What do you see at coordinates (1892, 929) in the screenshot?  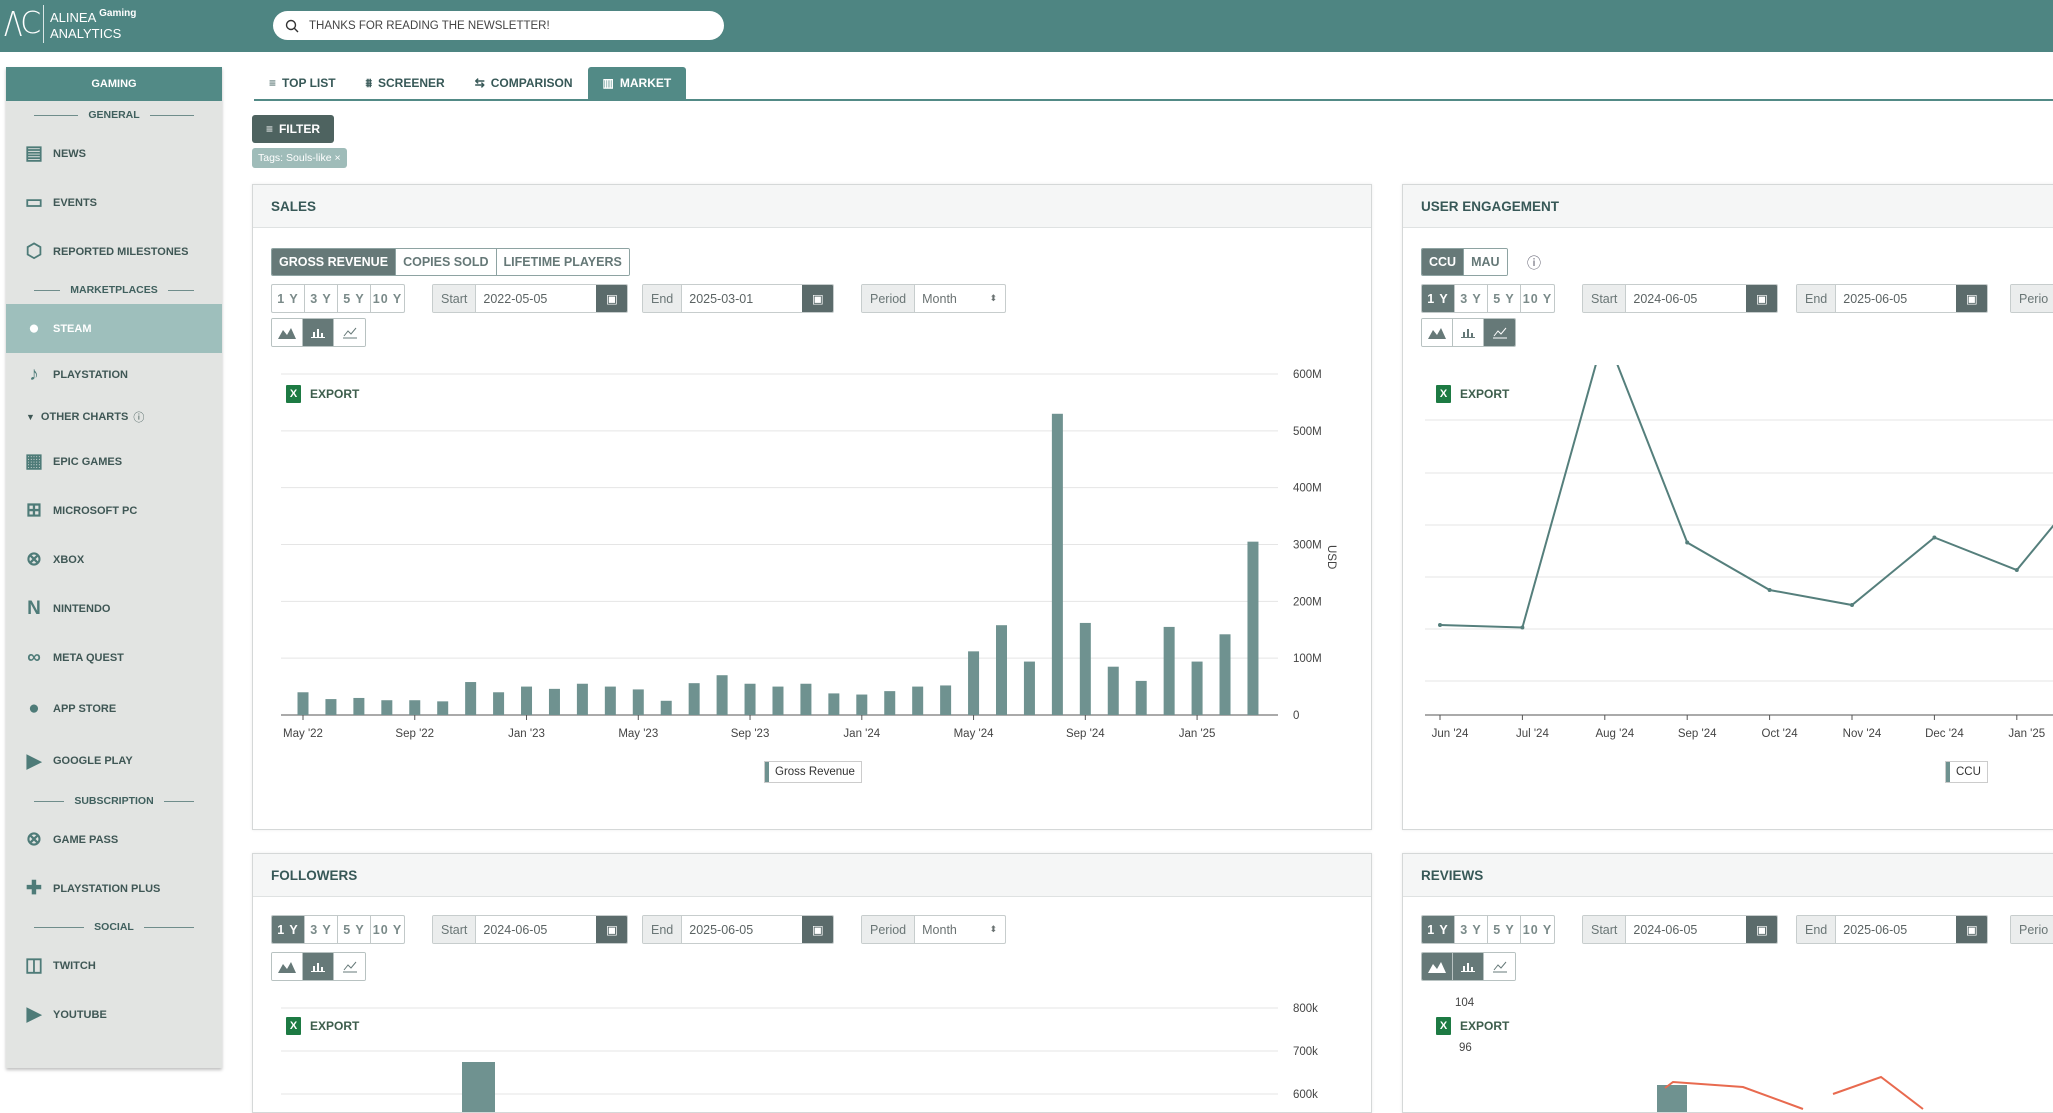 I see `reviews-end-date: End 2025-06-05 ▣` at bounding box center [1892, 929].